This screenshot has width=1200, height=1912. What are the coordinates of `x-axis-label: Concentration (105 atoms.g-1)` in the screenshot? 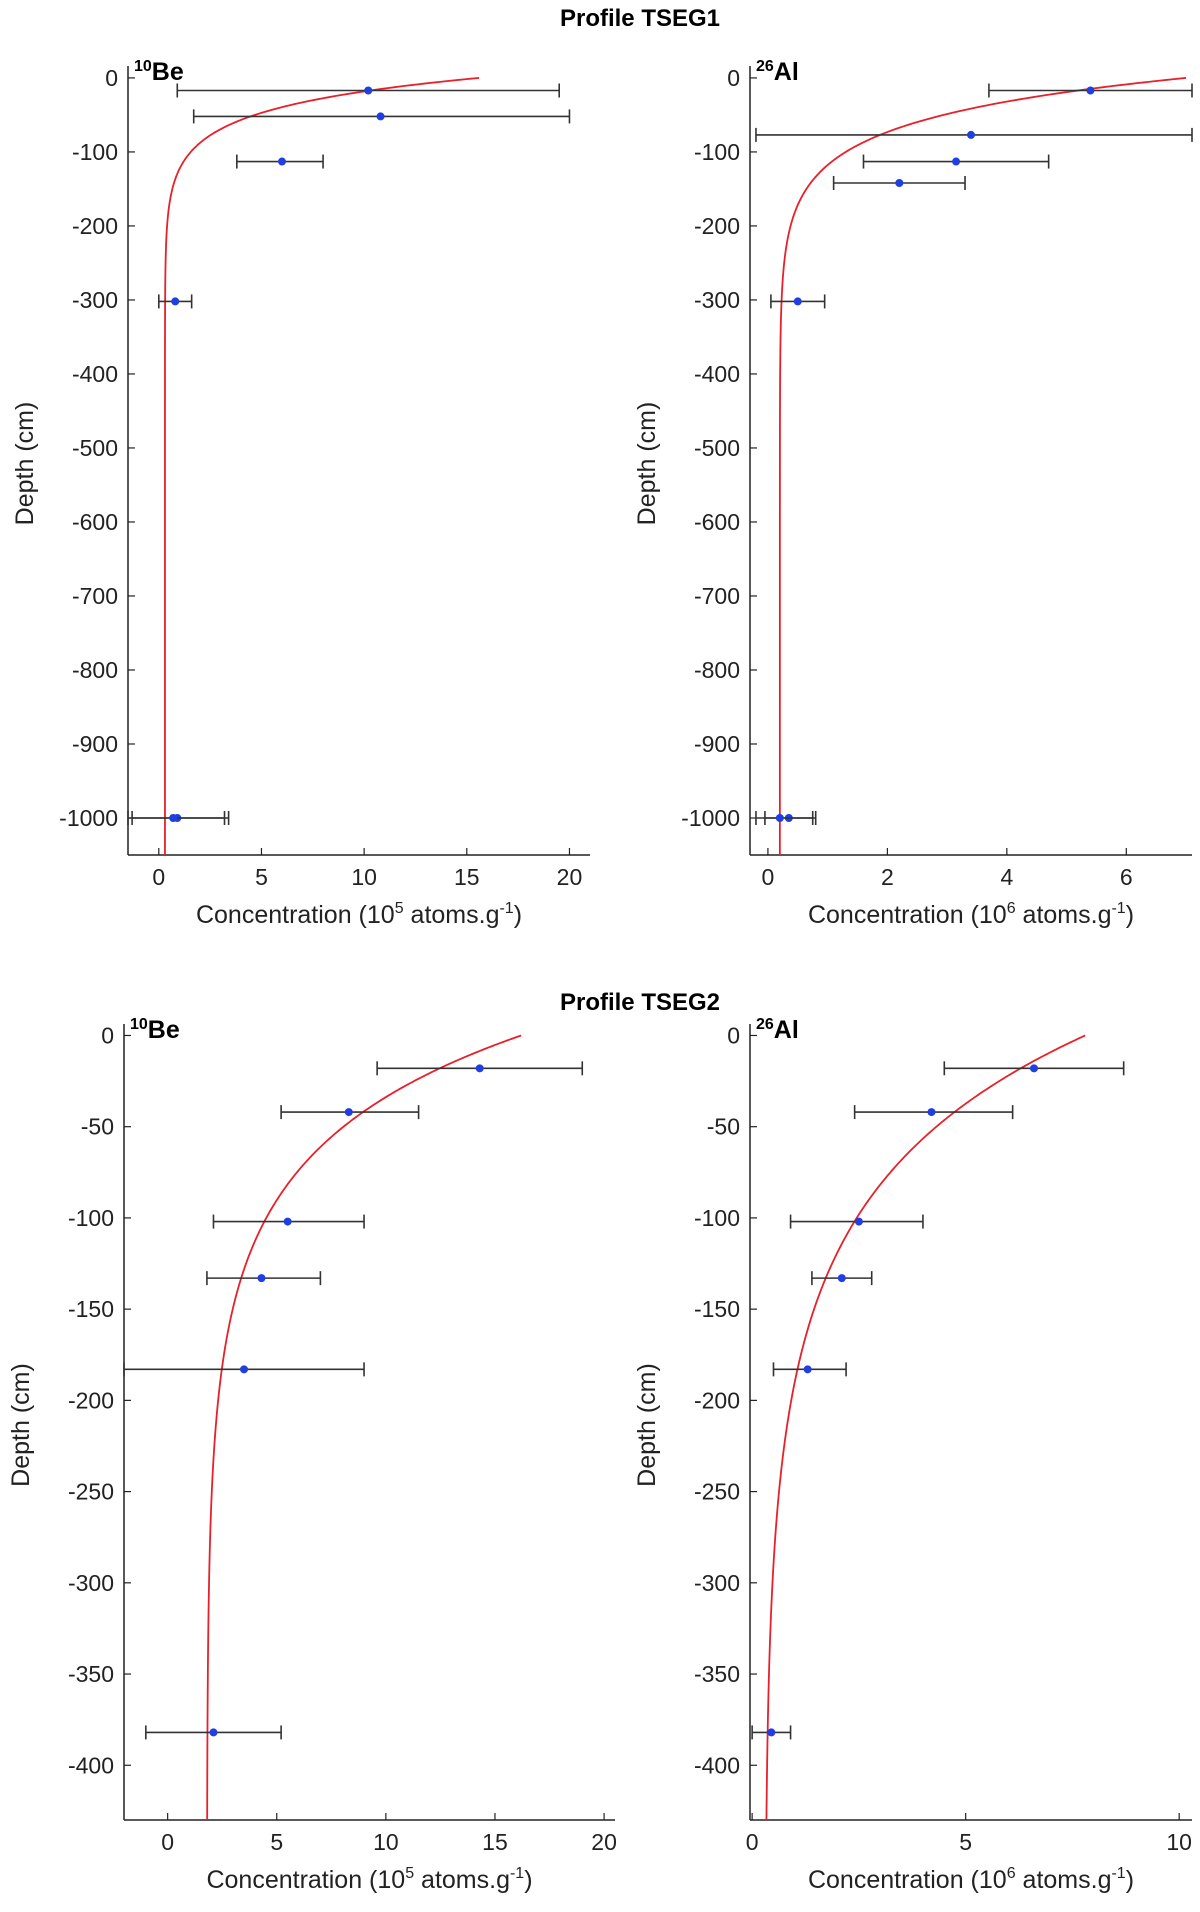 It's located at (359, 914).